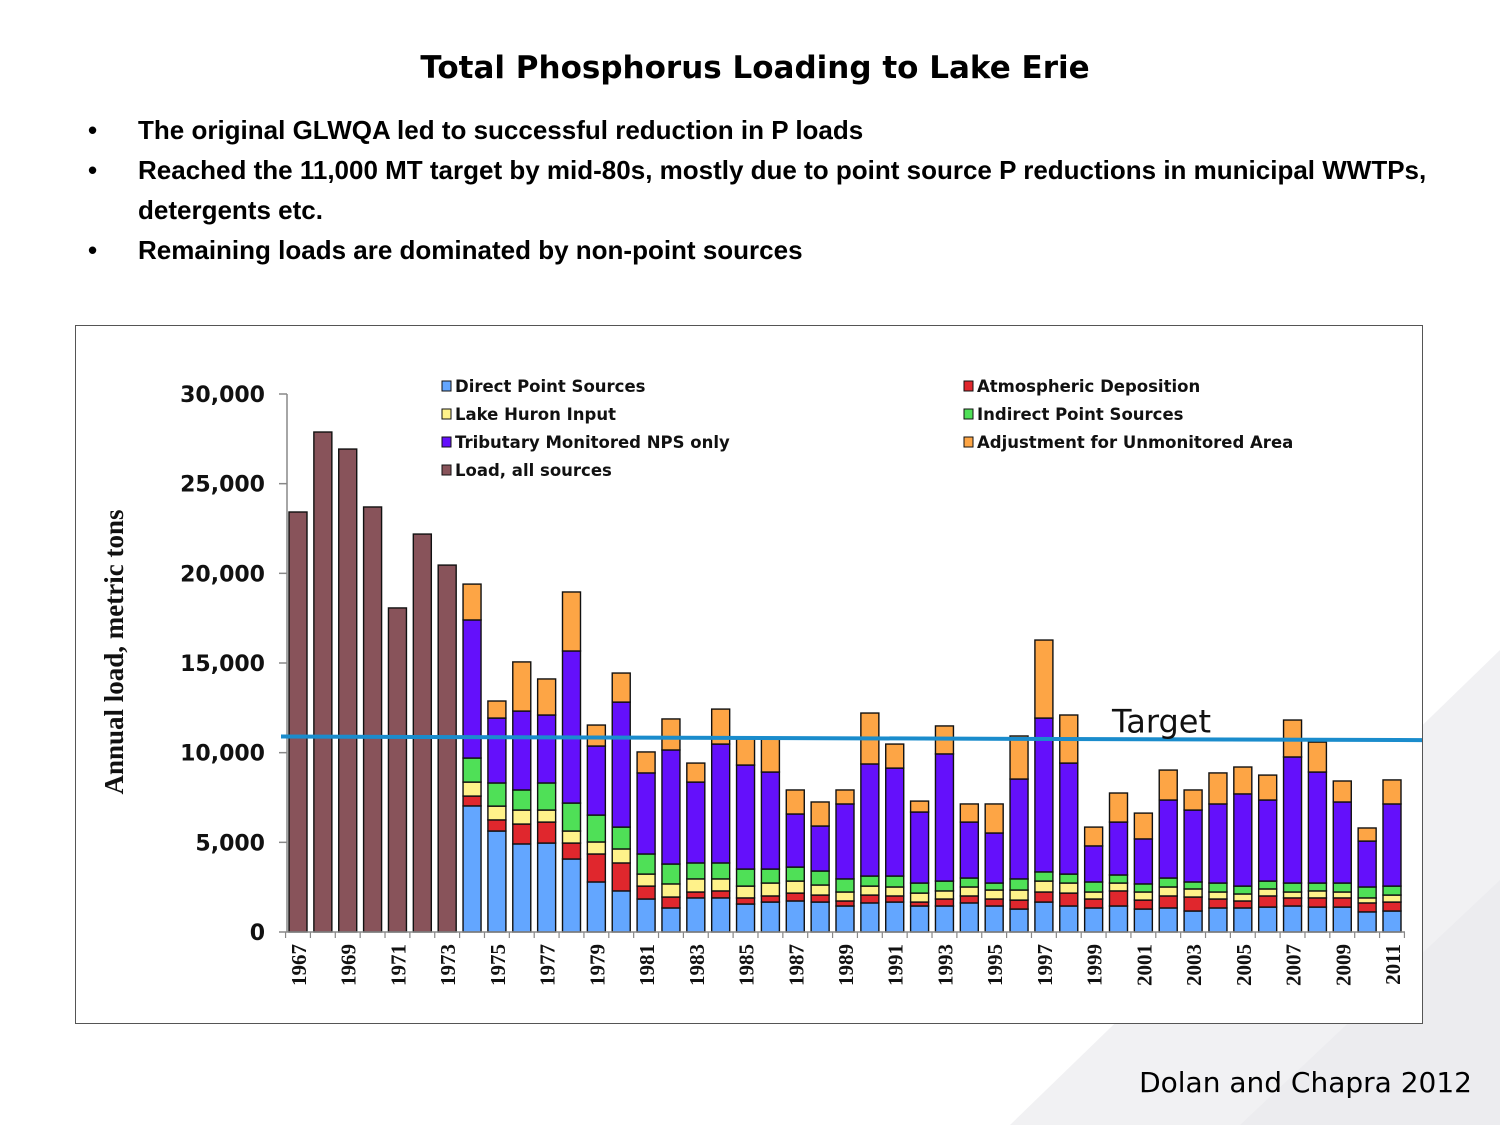  I want to click on x-tick-label: 2003, so click(1194, 965).